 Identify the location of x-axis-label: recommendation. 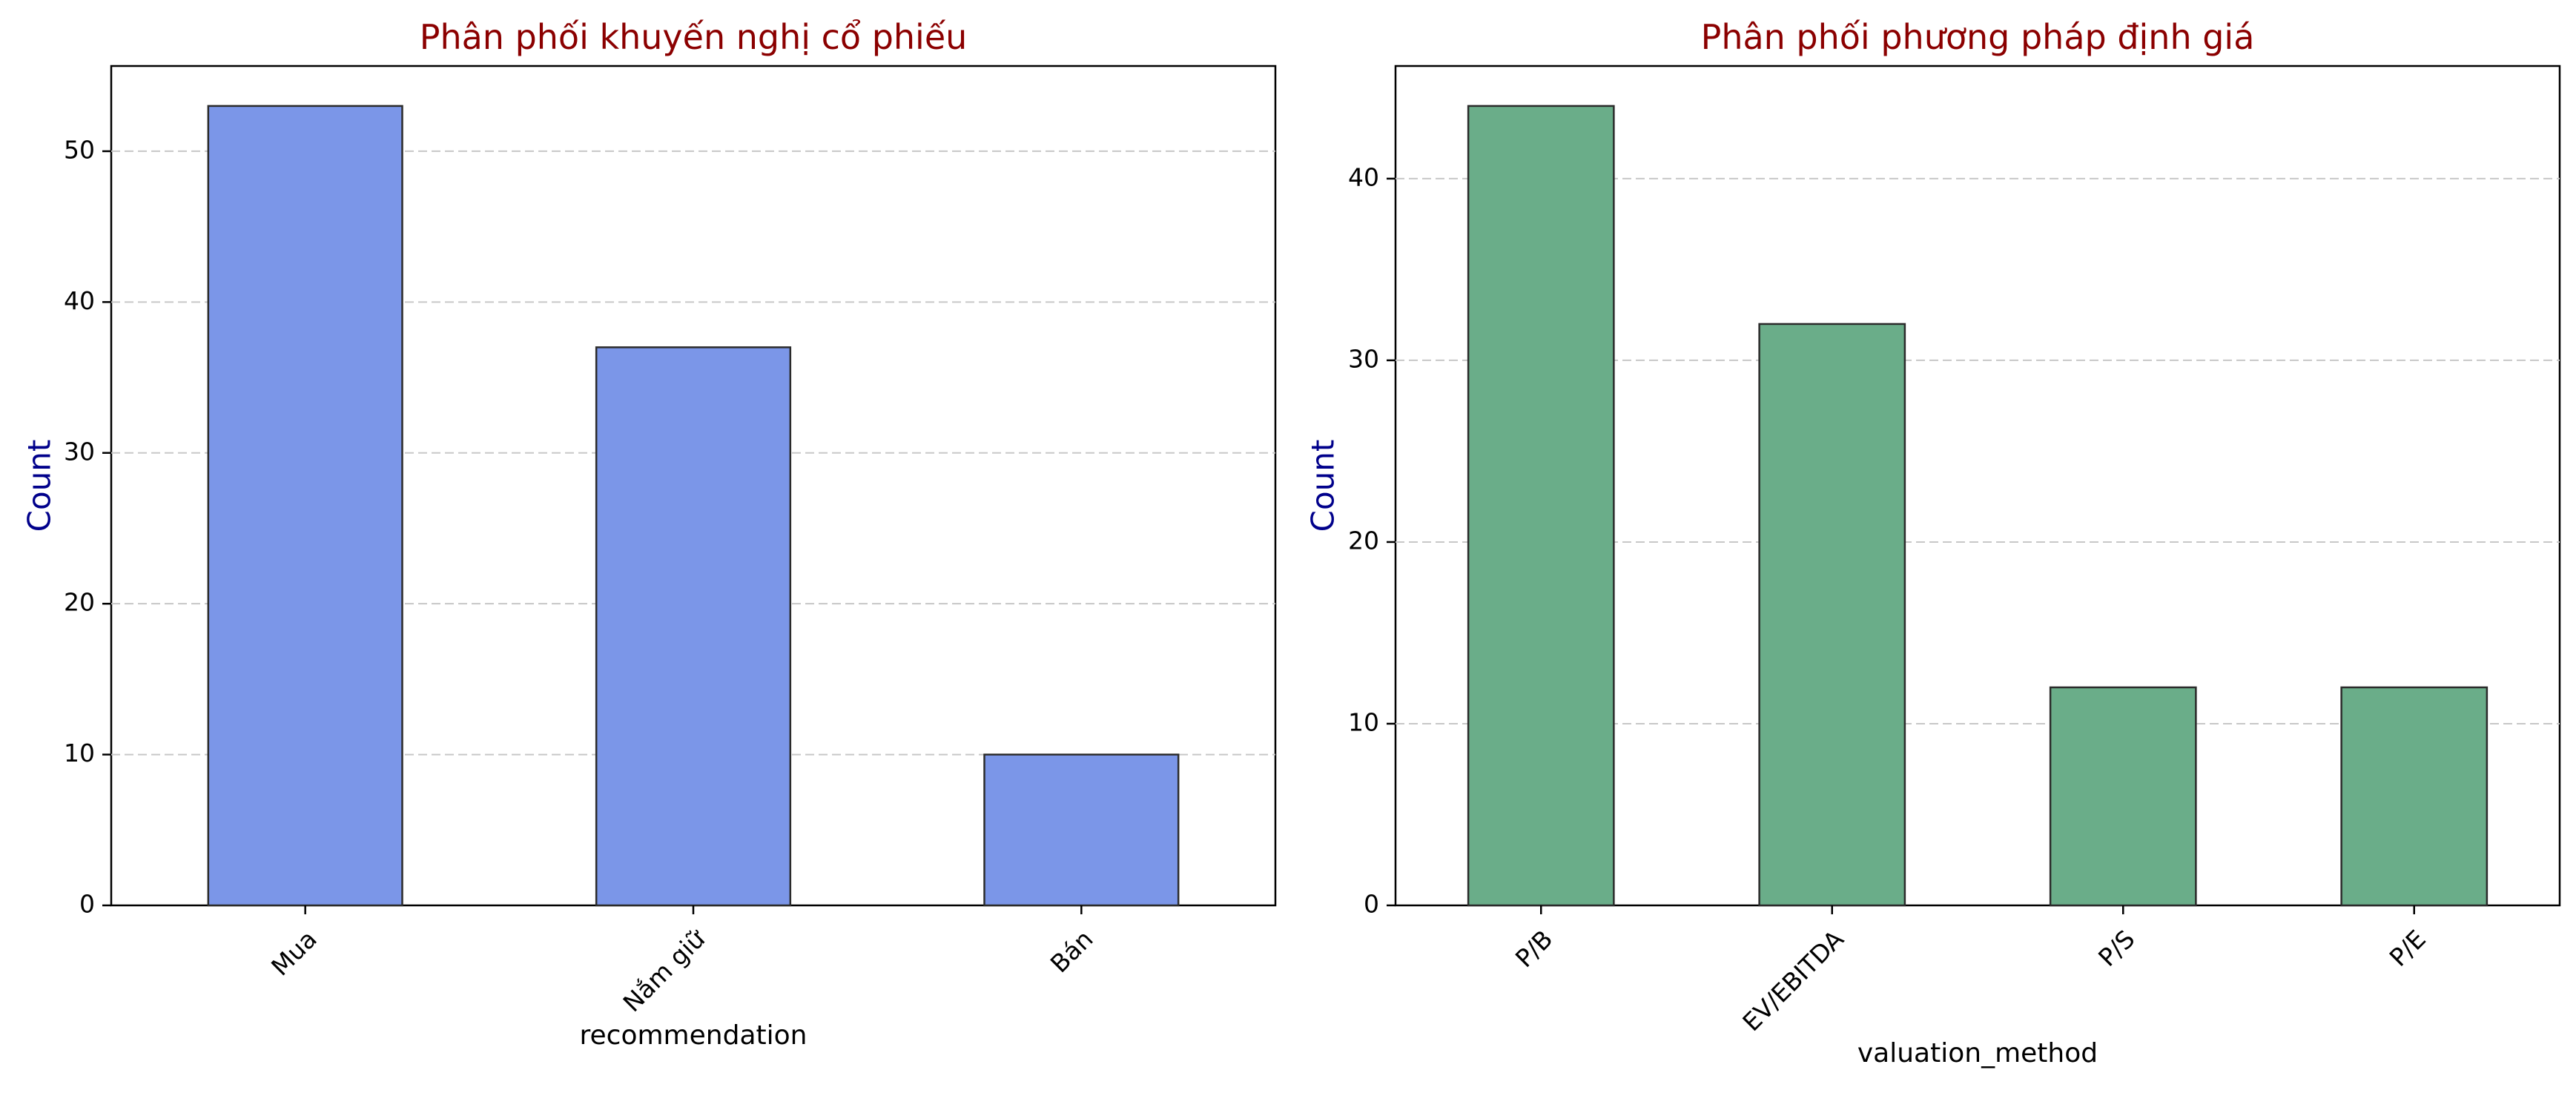
(694, 1035).